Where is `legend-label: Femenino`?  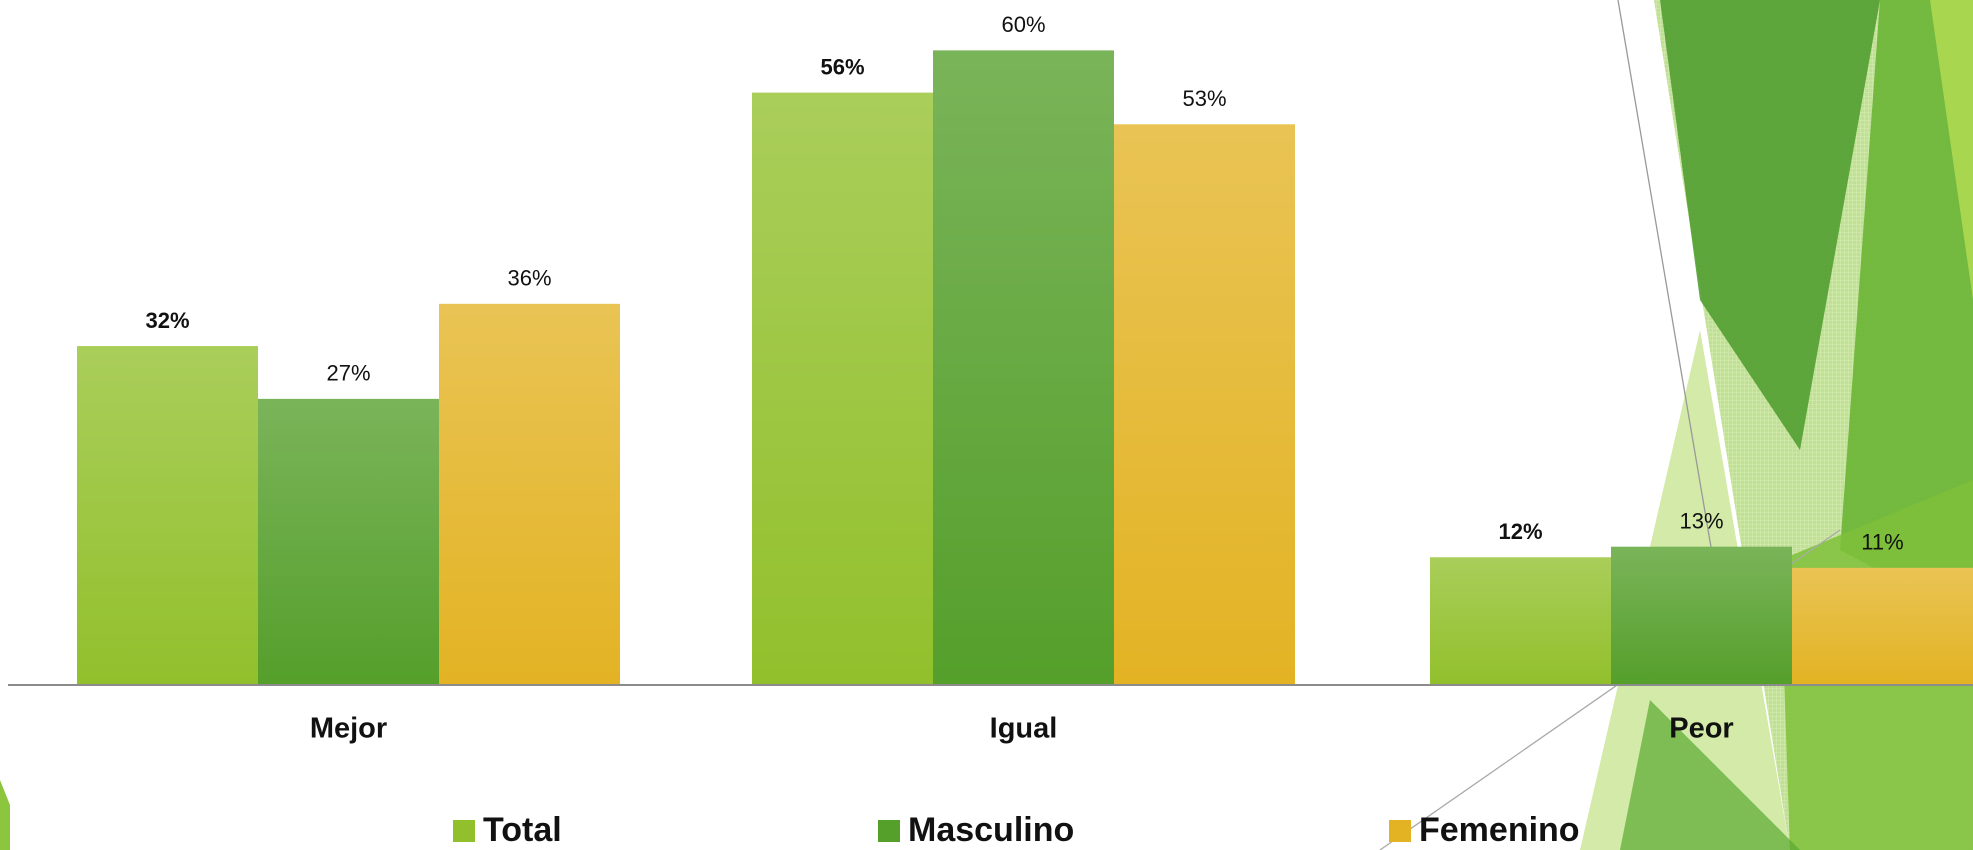
legend-label: Femenino is located at coordinates (1499, 830).